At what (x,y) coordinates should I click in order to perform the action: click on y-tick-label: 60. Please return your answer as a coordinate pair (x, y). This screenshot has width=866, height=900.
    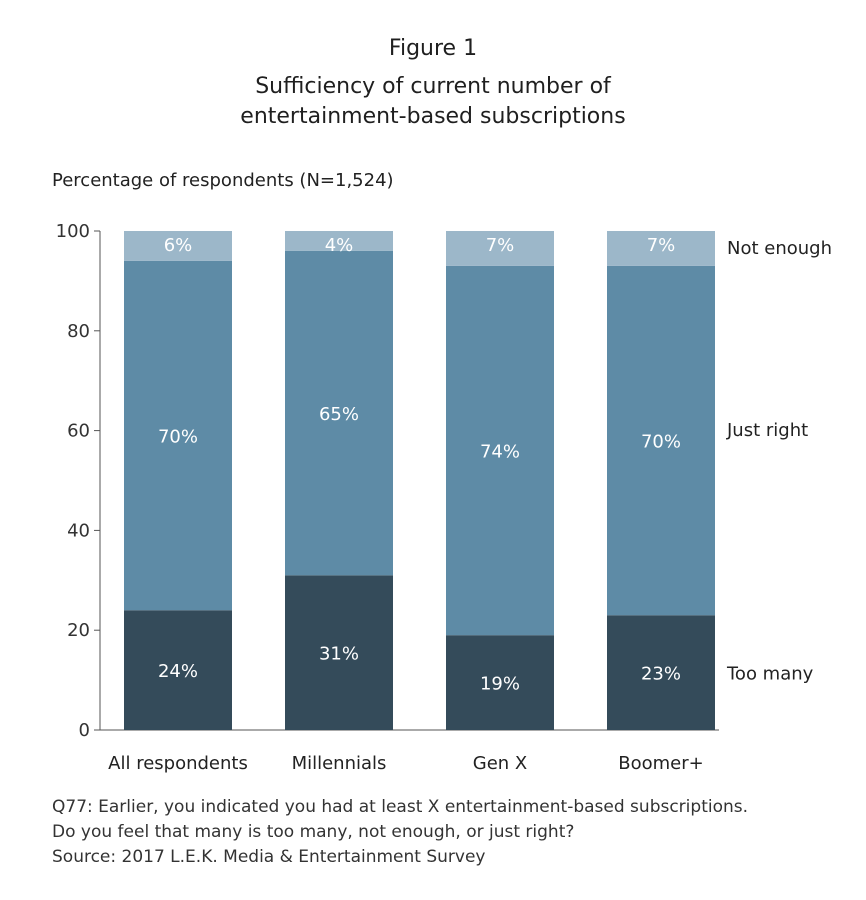
    Looking at the image, I should click on (78, 431).